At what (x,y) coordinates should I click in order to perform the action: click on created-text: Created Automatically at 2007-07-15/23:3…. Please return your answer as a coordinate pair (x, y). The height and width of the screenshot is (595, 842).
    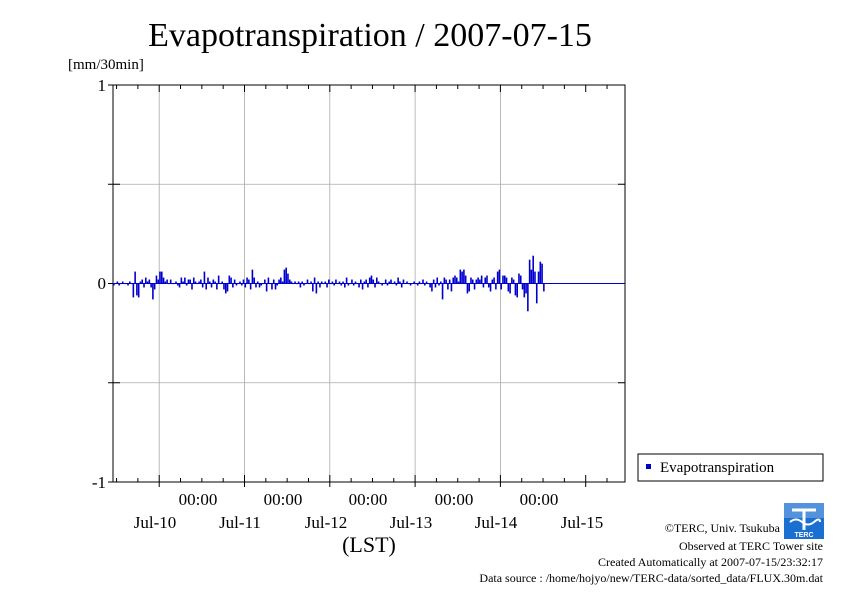
    Looking at the image, I should click on (710, 562).